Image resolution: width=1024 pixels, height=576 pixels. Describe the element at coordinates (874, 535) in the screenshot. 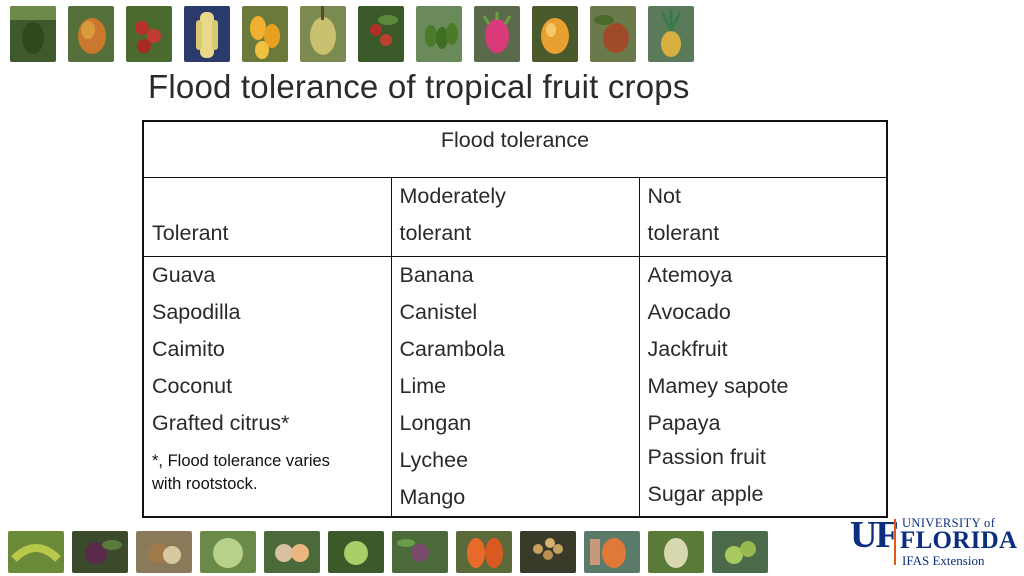

I see `uf-logo-mark: UF` at that location.